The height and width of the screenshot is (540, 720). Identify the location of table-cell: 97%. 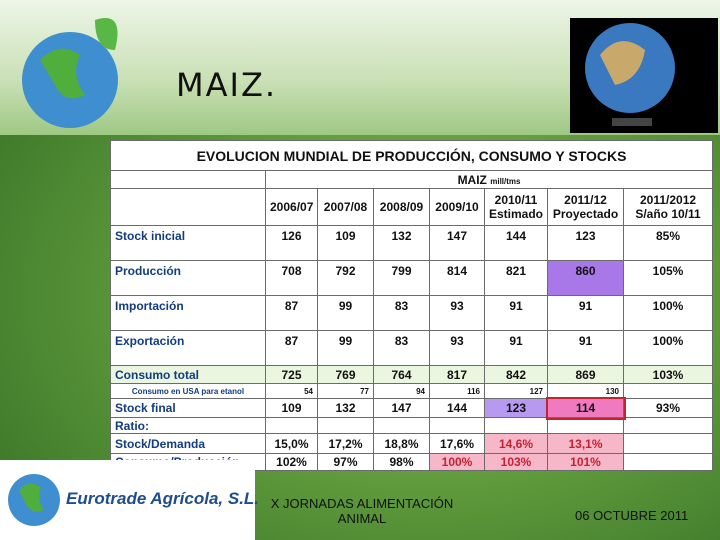
(345, 462).